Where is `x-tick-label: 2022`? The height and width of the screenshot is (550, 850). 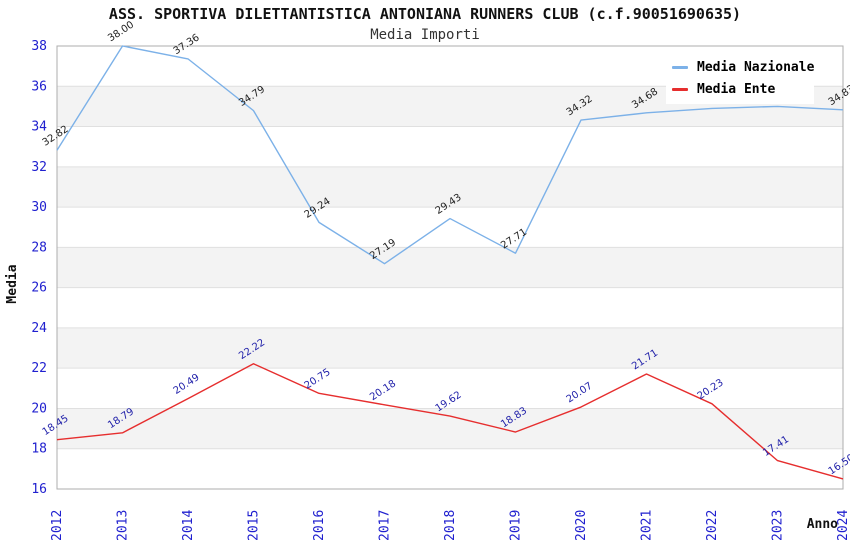 x-tick-label: 2022 is located at coordinates (712, 525).